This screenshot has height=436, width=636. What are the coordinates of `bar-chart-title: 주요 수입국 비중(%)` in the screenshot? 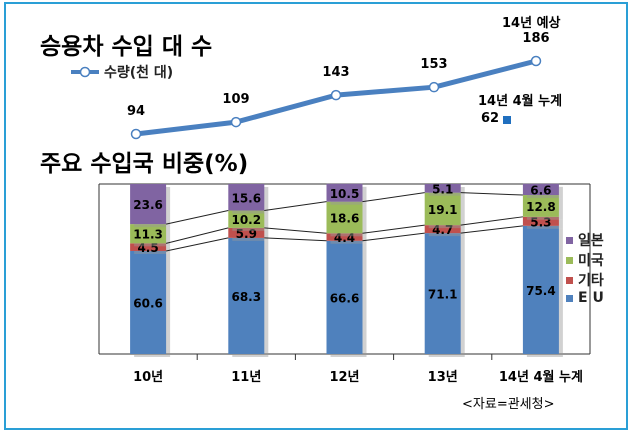 It's located at (144, 164).